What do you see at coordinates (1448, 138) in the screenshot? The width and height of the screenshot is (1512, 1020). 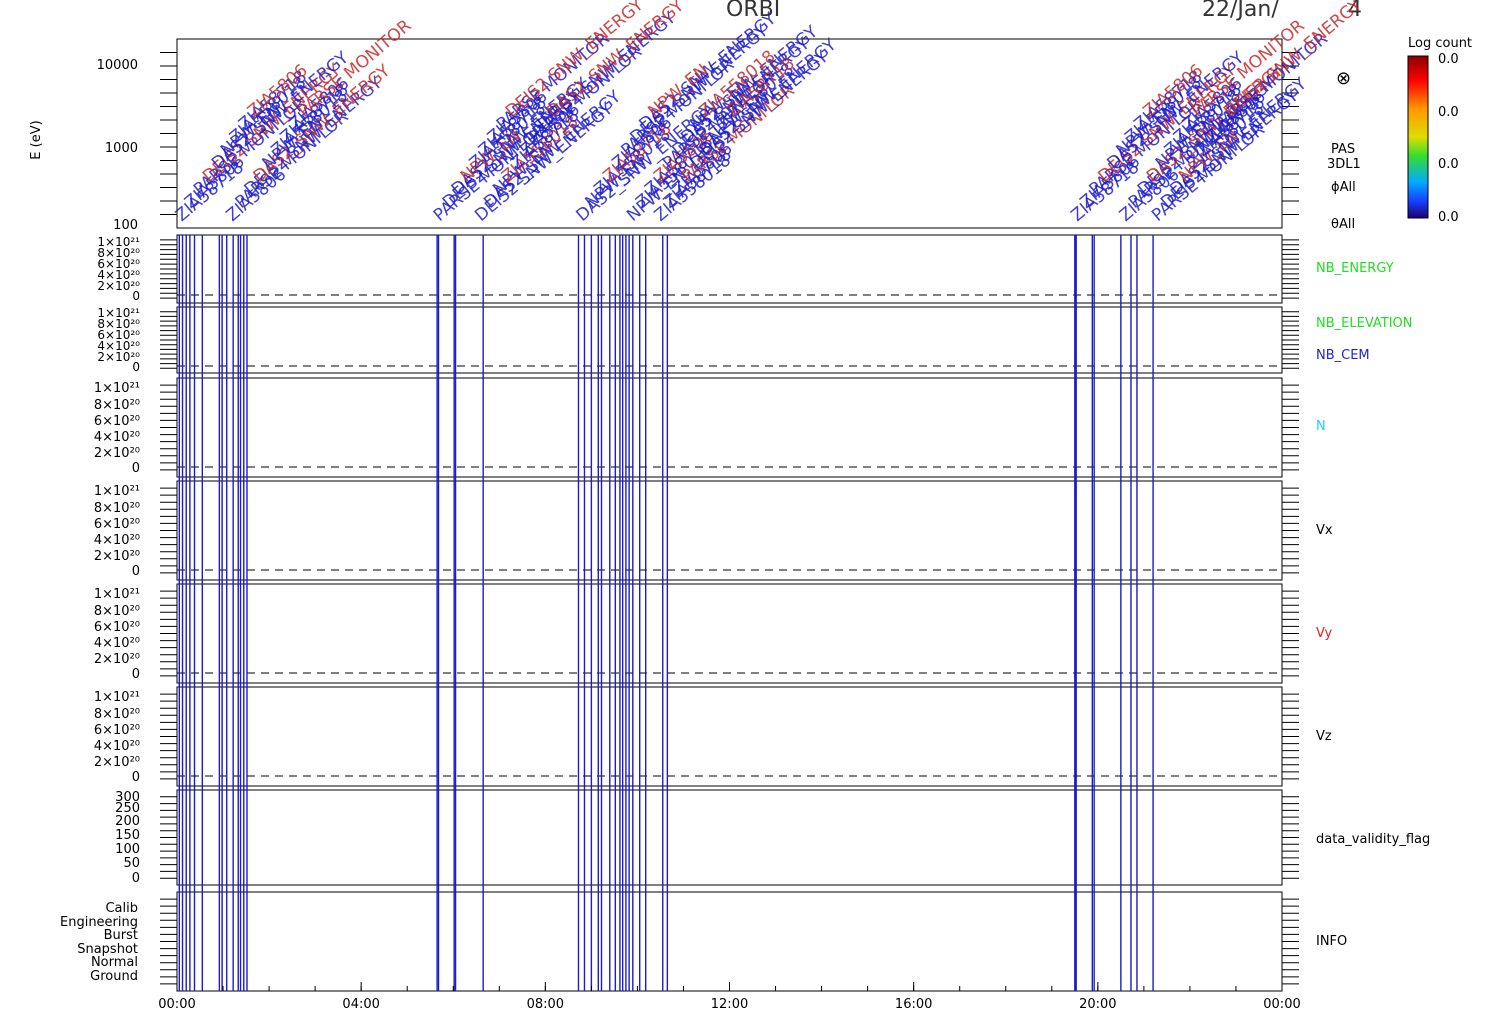 I see `colorbar-ticks: 0.0 0.0 0.0 0.0` at bounding box center [1448, 138].